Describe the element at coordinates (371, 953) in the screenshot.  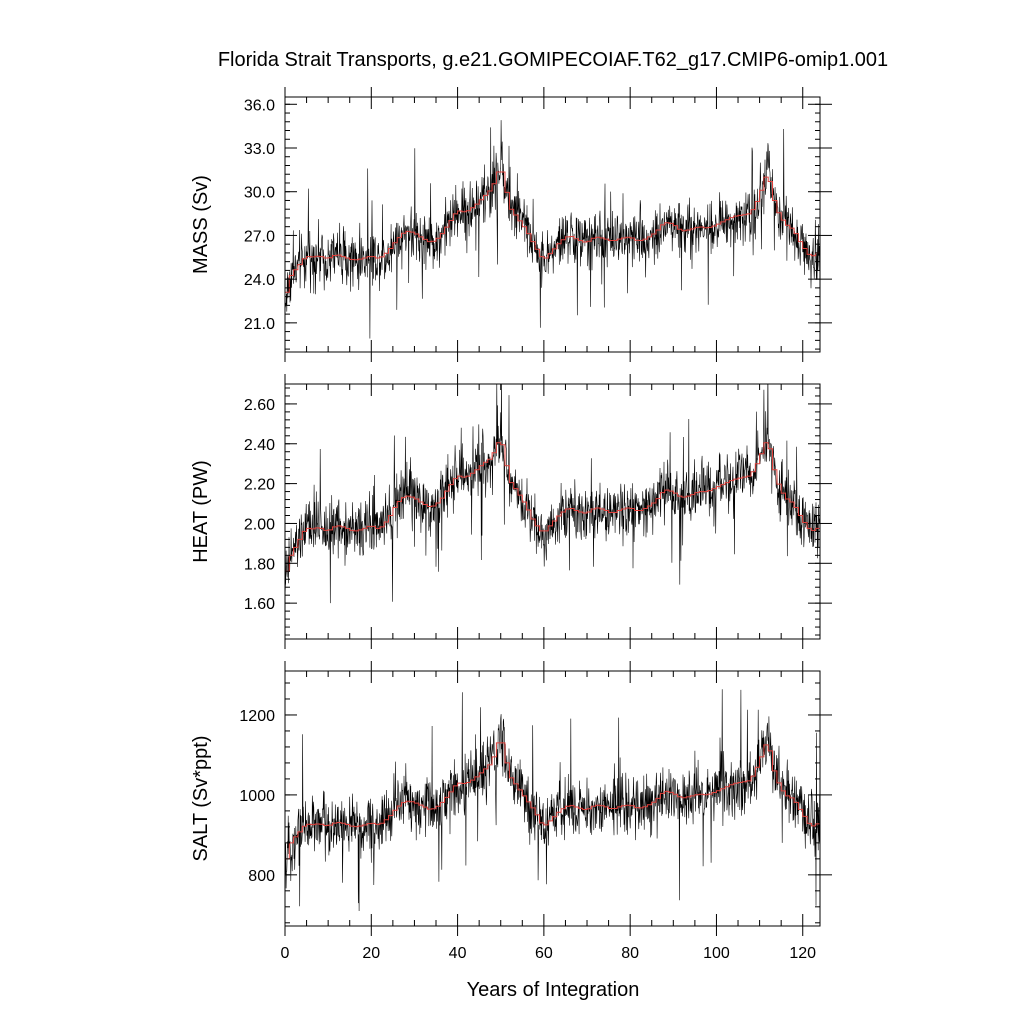
I see `salt-x-tick-label: 20` at that location.